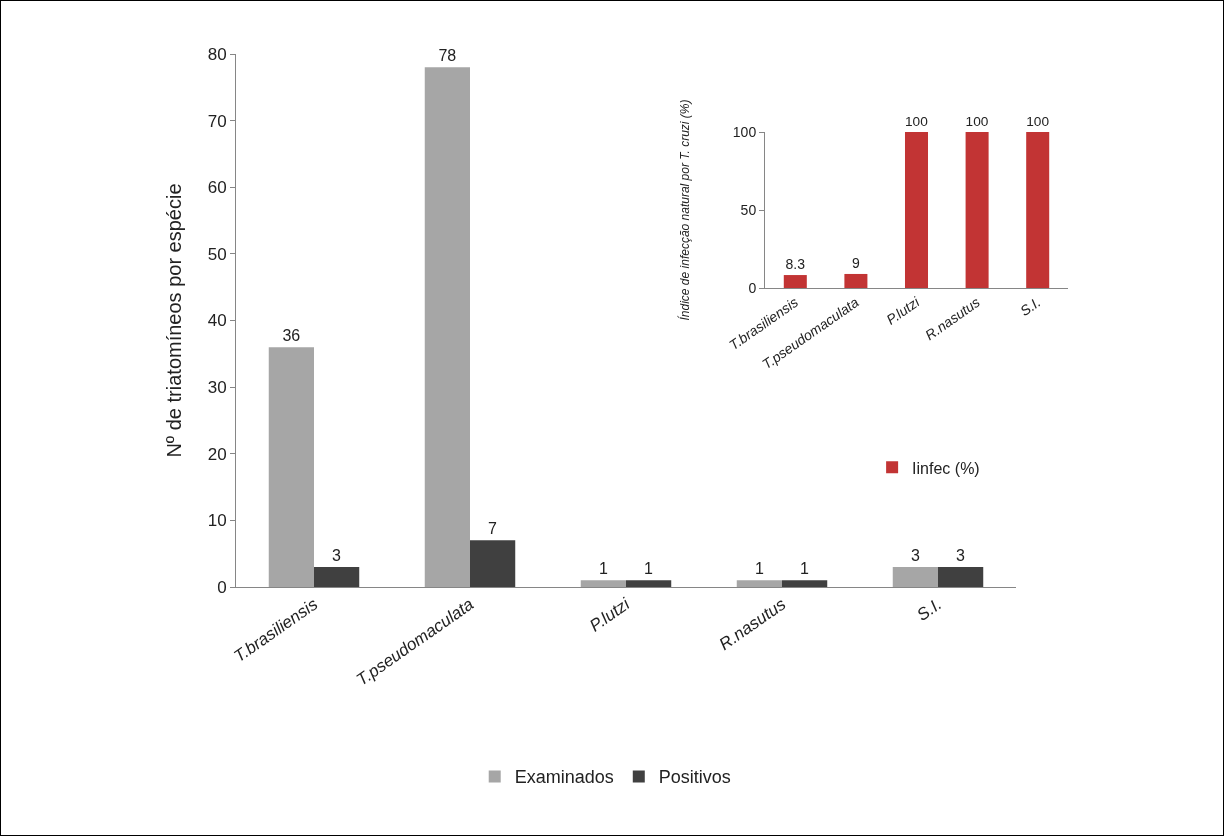 The image size is (1224, 836). Describe the element at coordinates (694, 777) in the screenshot. I see `legend-label: Positivos` at that location.